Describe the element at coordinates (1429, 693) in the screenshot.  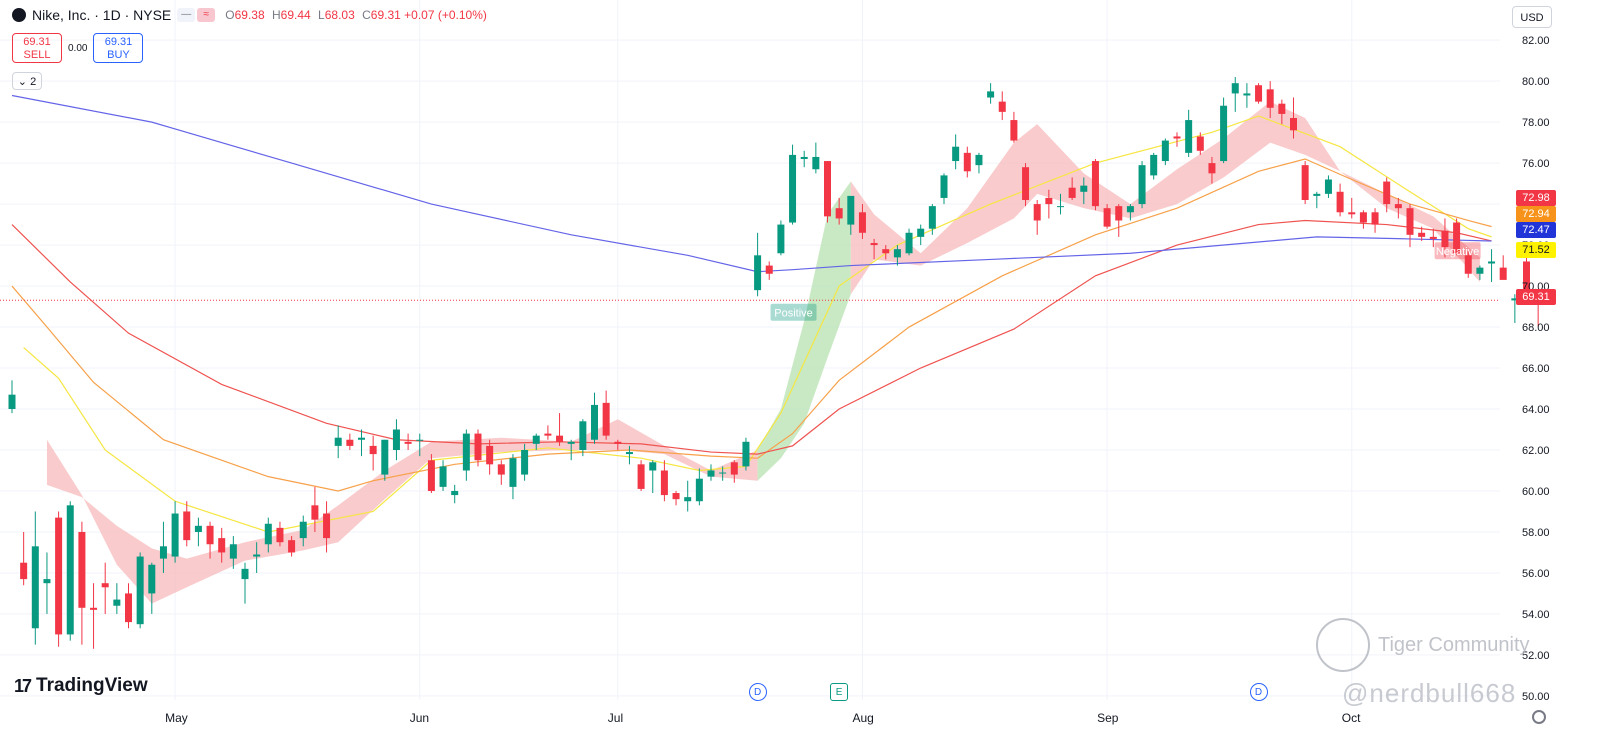
I see `author-handle: @nerdbull668` at that location.